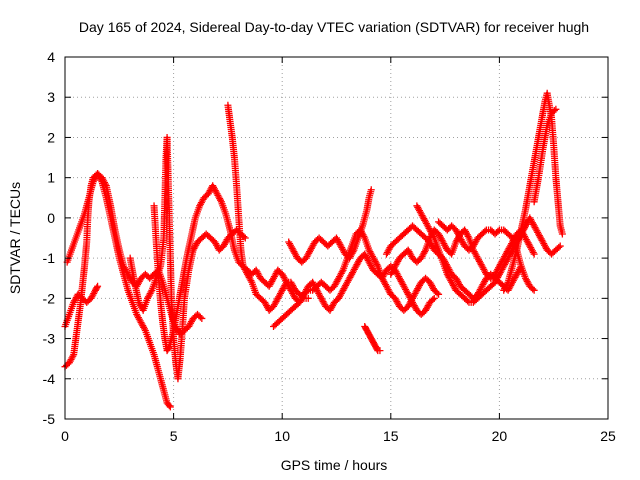  I want to click on y-tick-labels: -5 -4 -3 -2 -1 0 1 2 3 4, so click(49, 238).